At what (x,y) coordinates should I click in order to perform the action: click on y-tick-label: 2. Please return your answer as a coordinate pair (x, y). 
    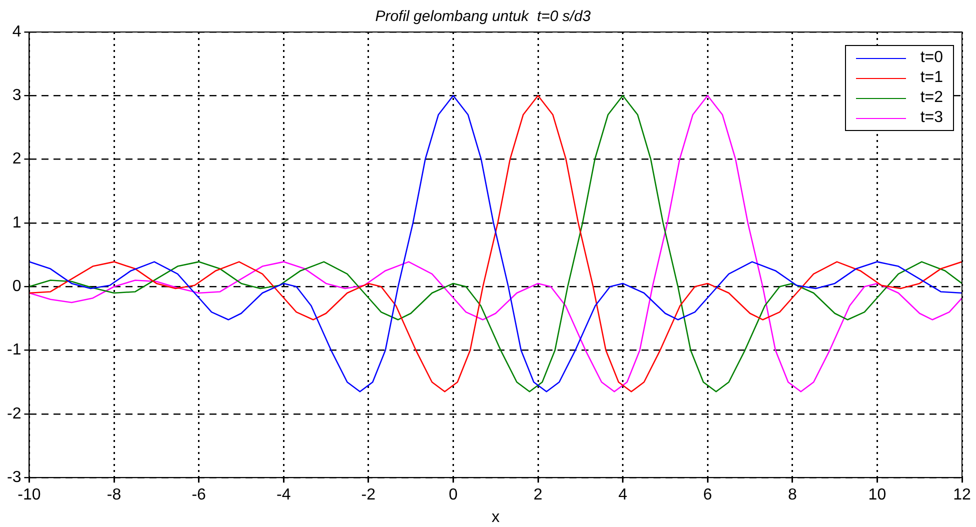
    Looking at the image, I should click on (17, 159).